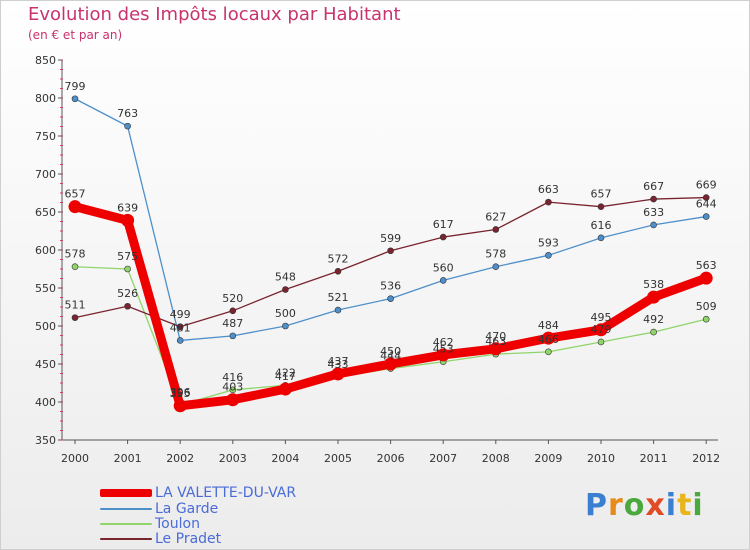 The width and height of the screenshot is (750, 550). I want to click on data-label: 463, so click(495, 341).